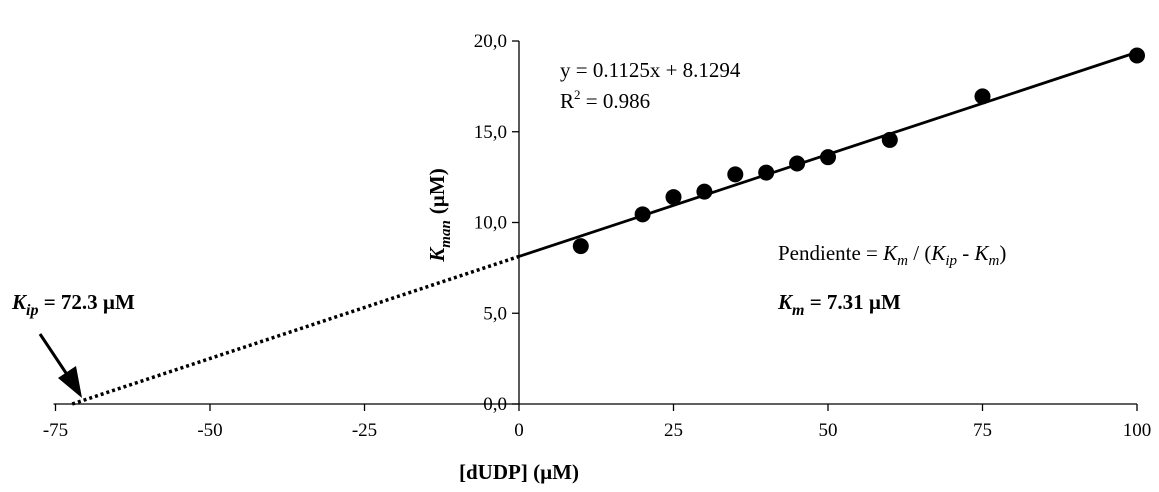 Image resolution: width=1159 pixels, height=492 pixels. Describe the element at coordinates (209, 430) in the screenshot. I see `x-tick-label: -50` at that location.